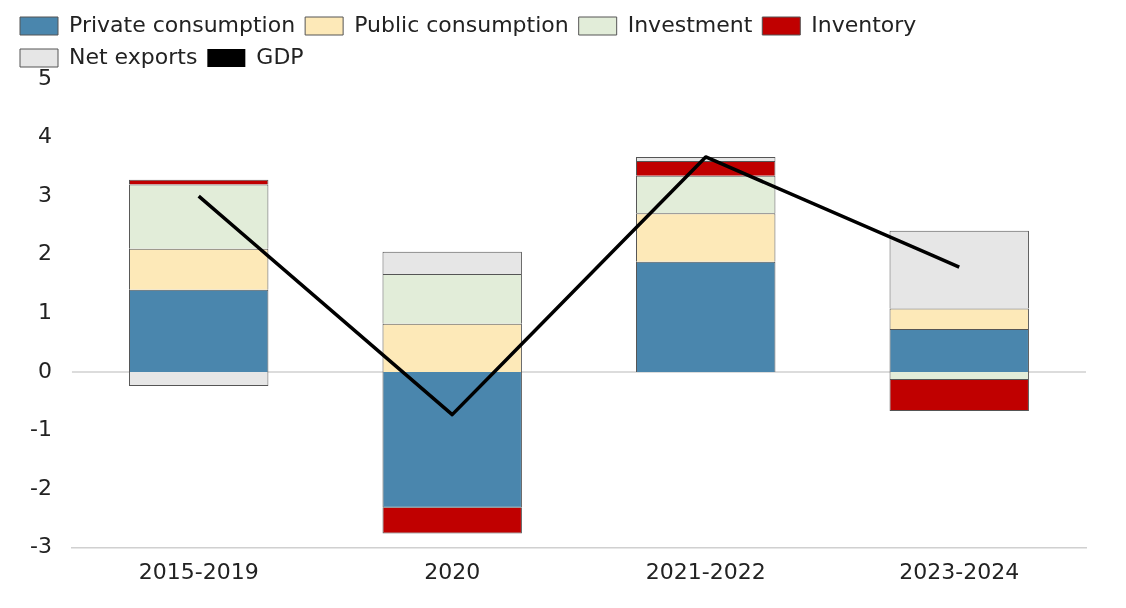 This screenshot has width=1126, height=608. What do you see at coordinates (44, 77) in the screenshot?
I see `y-tick-label: 5` at bounding box center [44, 77].